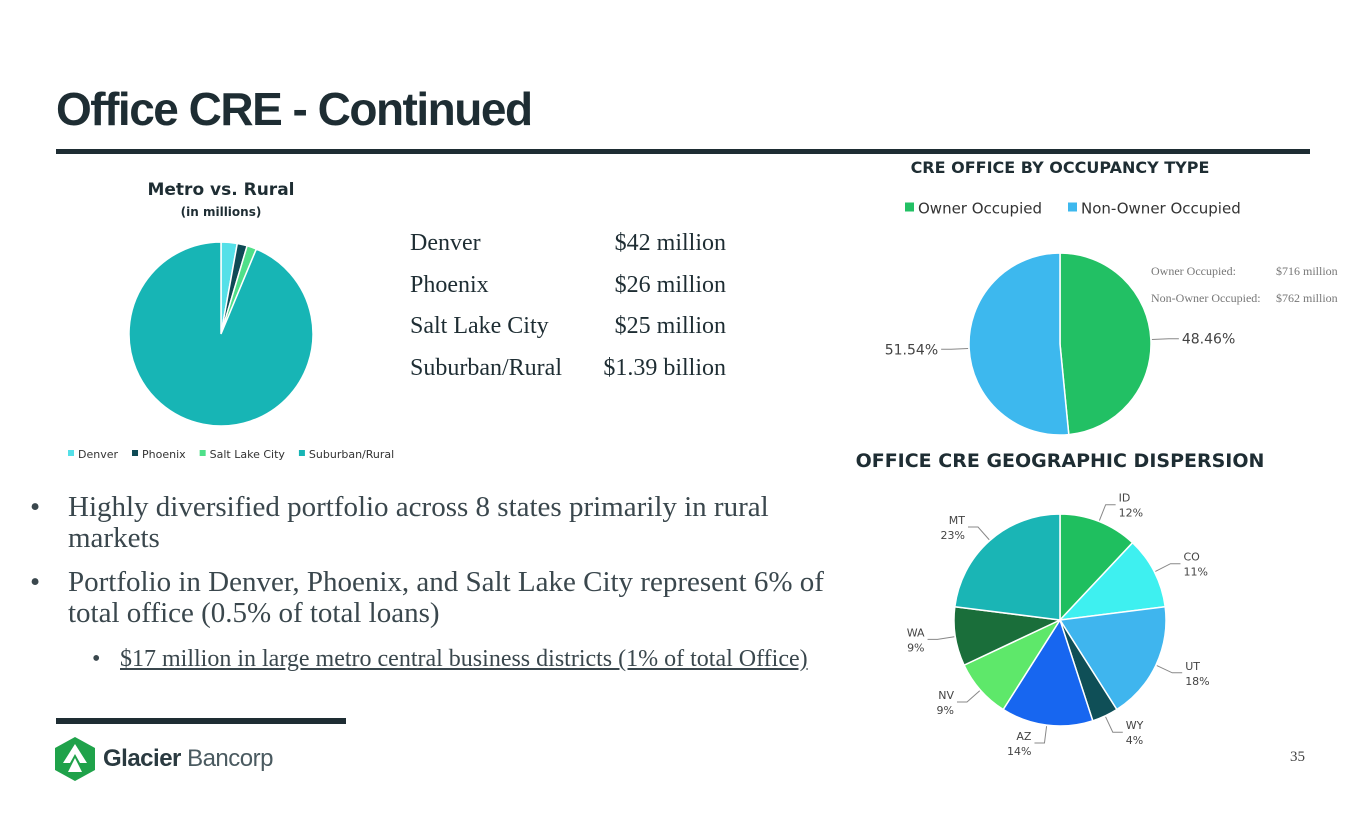 The image size is (1365, 829). What do you see at coordinates (1191, 557) in the screenshot?
I see `data-label-category: CO` at bounding box center [1191, 557].